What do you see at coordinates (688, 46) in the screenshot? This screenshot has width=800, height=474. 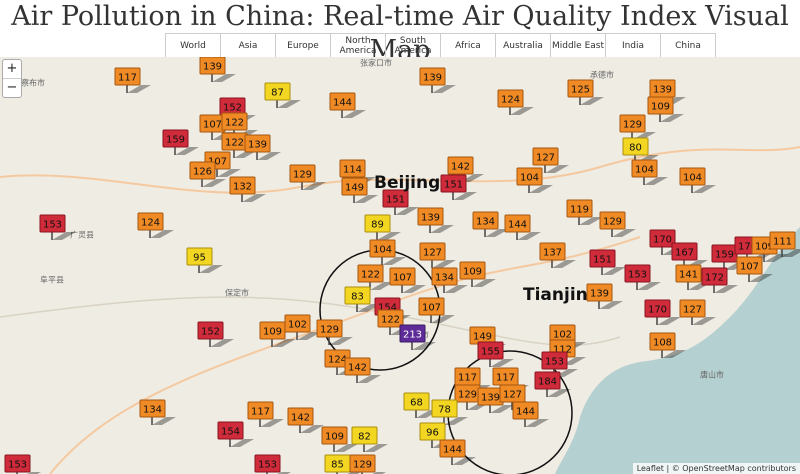 I see `nav-item: China` at bounding box center [688, 46].